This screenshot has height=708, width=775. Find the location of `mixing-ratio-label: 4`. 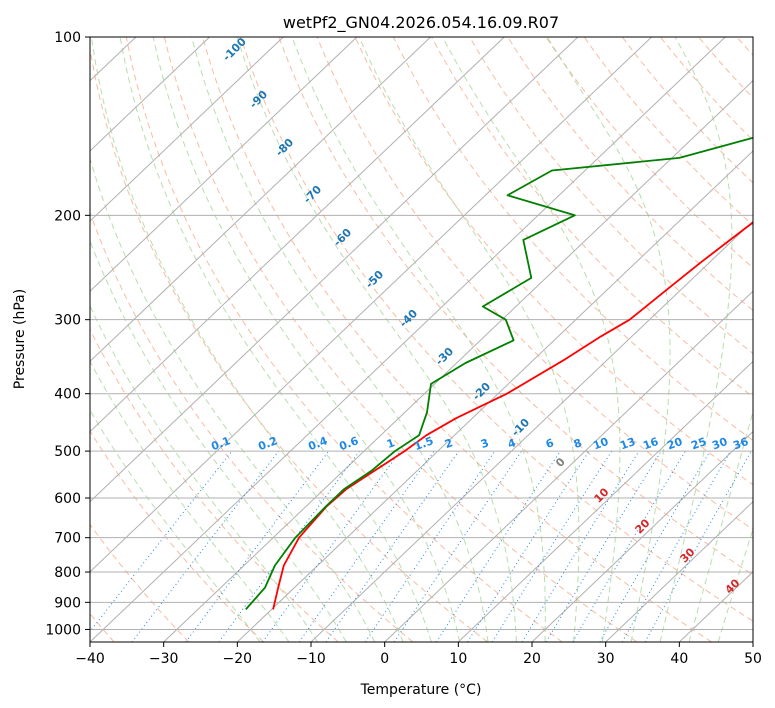

mixing-ratio-label: 4 is located at coordinates (512, 443).